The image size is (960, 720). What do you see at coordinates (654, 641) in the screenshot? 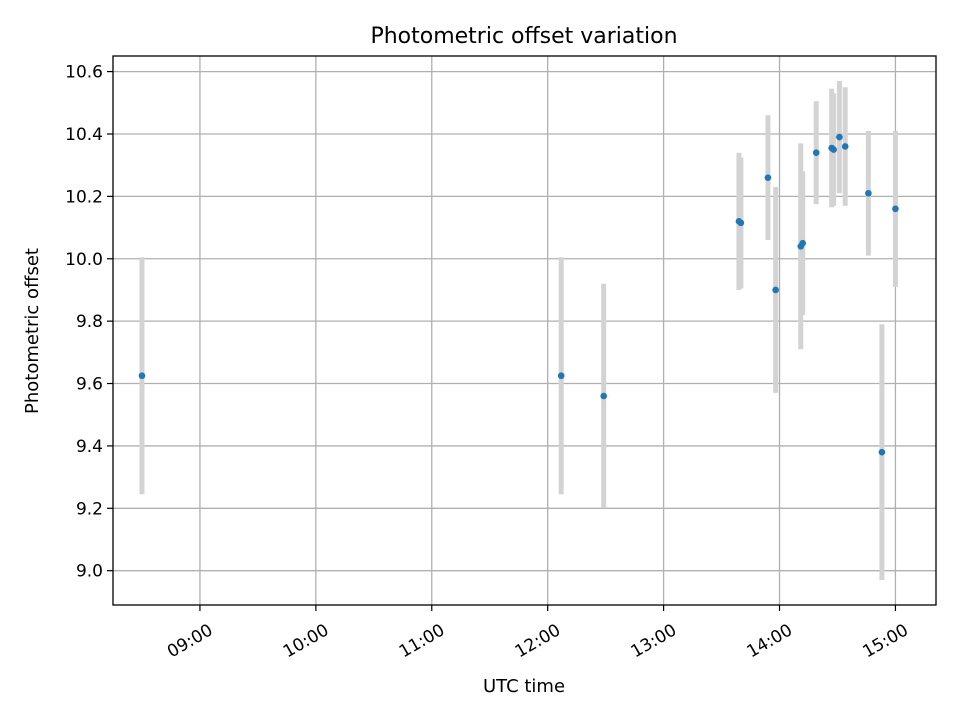
I see `x-tick-label: 13:00` at bounding box center [654, 641].